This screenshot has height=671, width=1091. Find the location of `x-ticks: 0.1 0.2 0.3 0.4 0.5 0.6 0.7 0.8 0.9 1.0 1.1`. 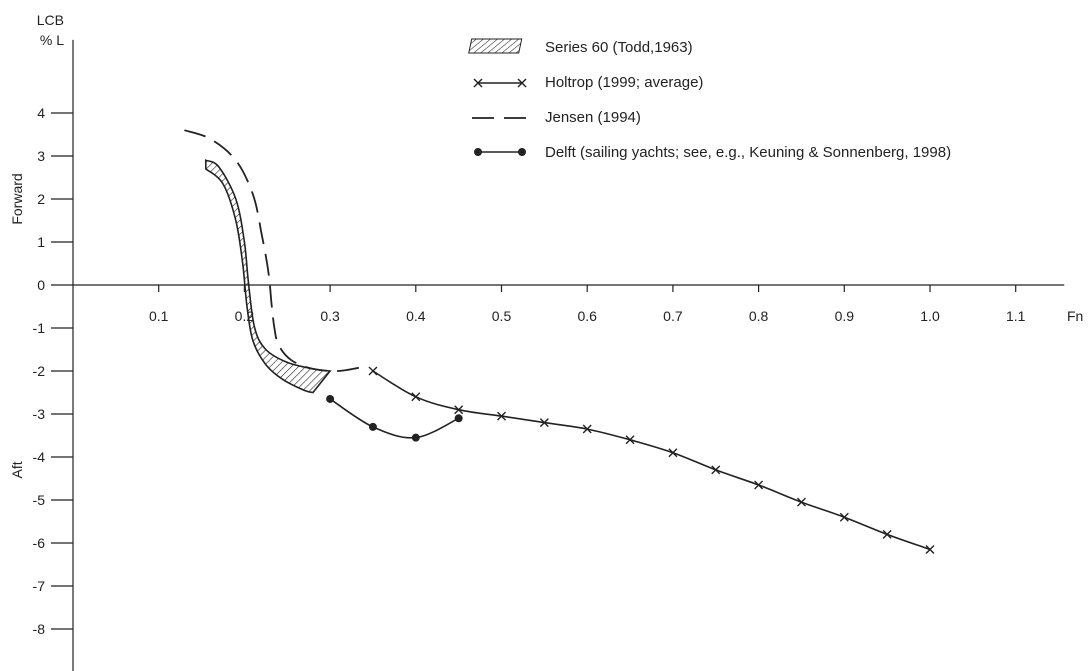

x-ticks: 0.1 0.2 0.3 0.4 0.5 0.6 0.7 0.8 0.9 1.0 1.1 is located at coordinates (587, 304).